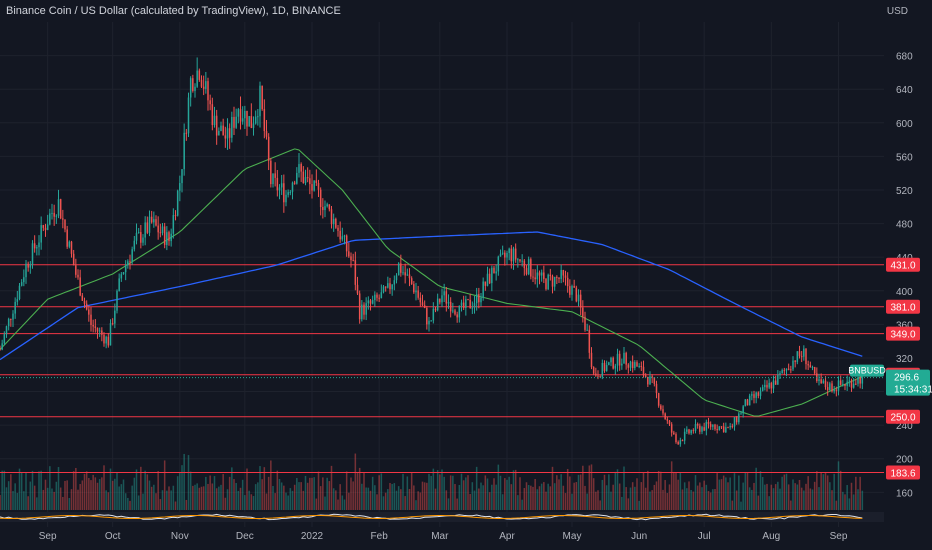 The image size is (932, 550). What do you see at coordinates (867, 370) in the screenshot?
I see `symbol-tag` at bounding box center [867, 370].